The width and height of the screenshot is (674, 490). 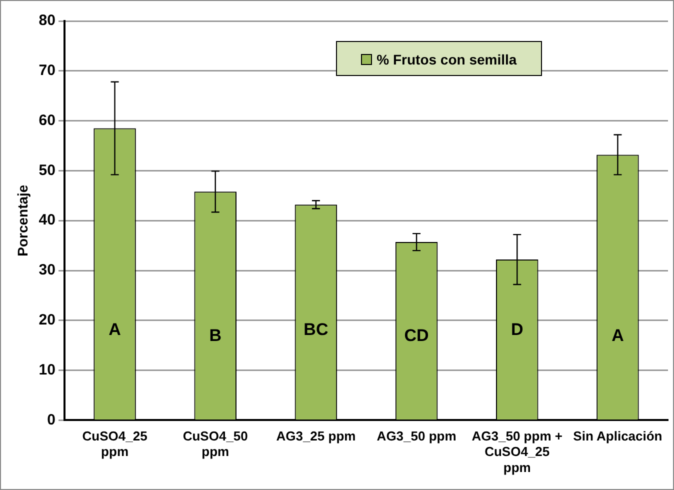 I want to click on annotation: CD, so click(x=416, y=336).